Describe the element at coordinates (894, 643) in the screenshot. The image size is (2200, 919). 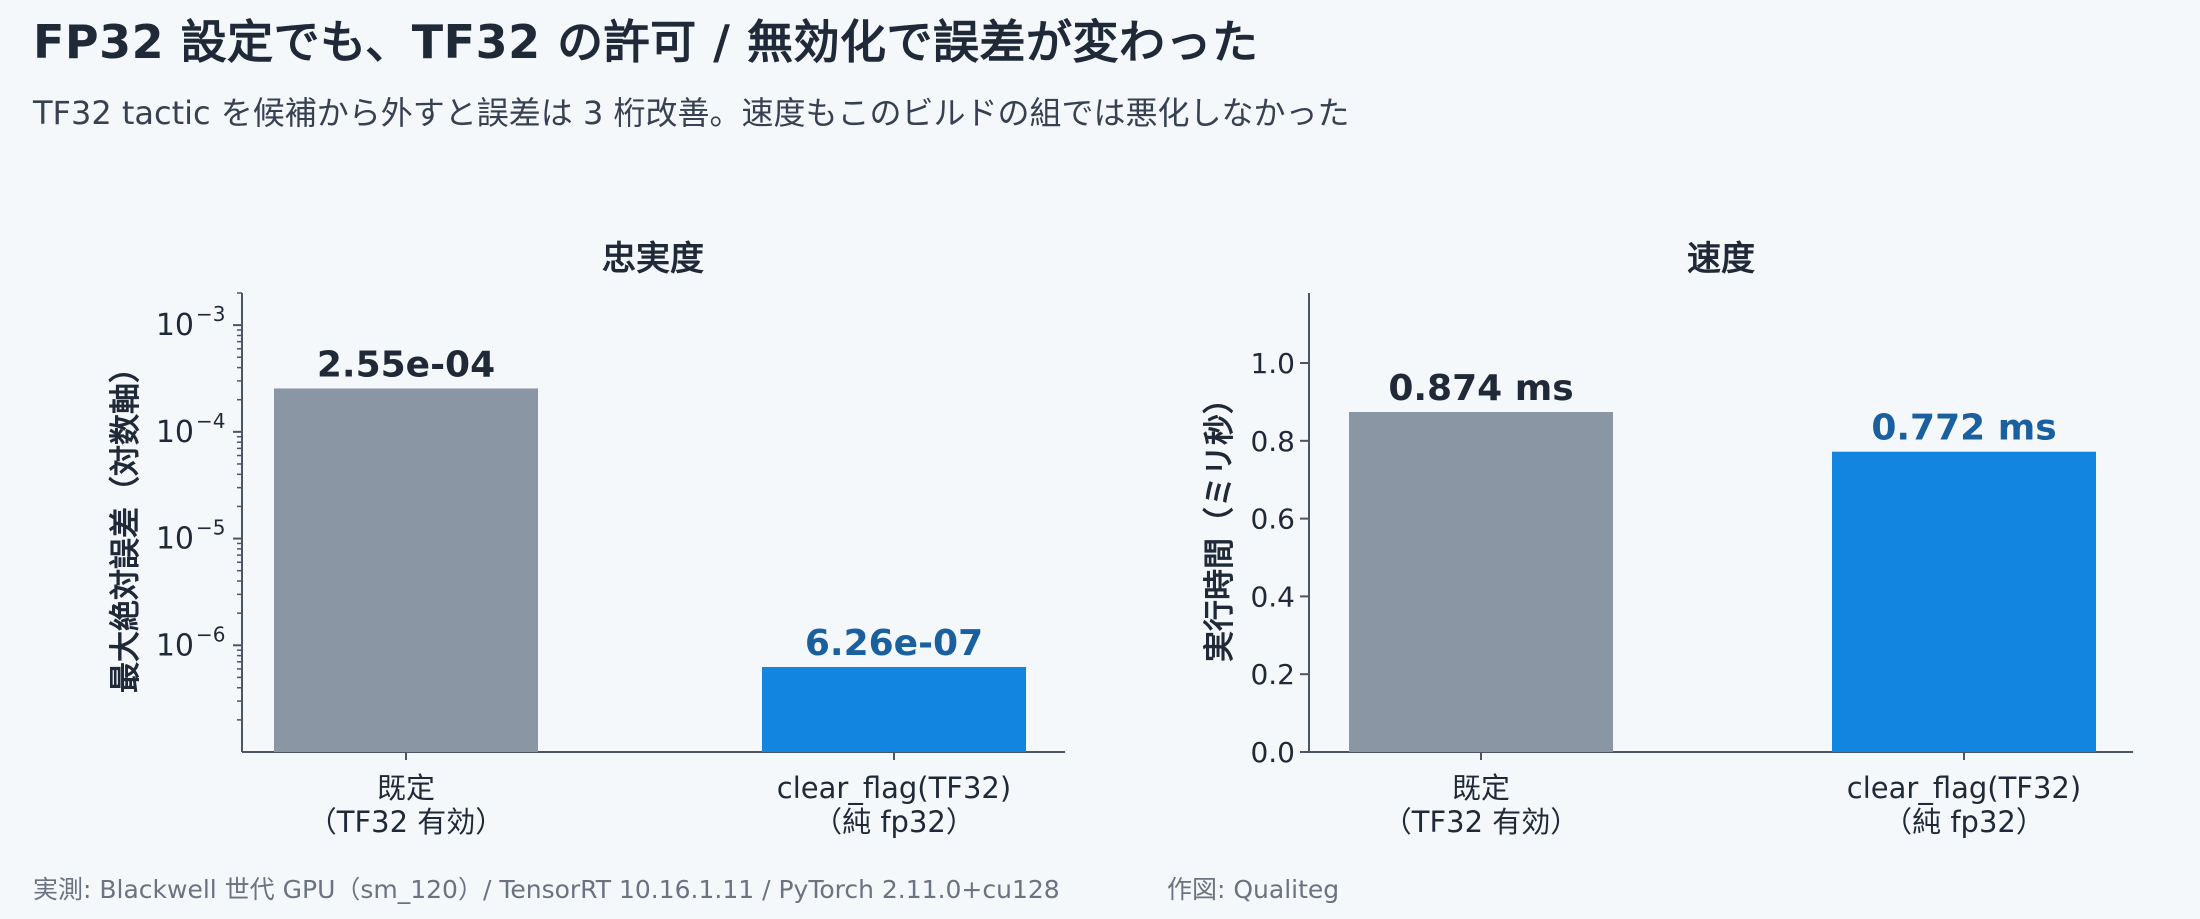
I see `bar-value-label: 6.26e-07` at that location.